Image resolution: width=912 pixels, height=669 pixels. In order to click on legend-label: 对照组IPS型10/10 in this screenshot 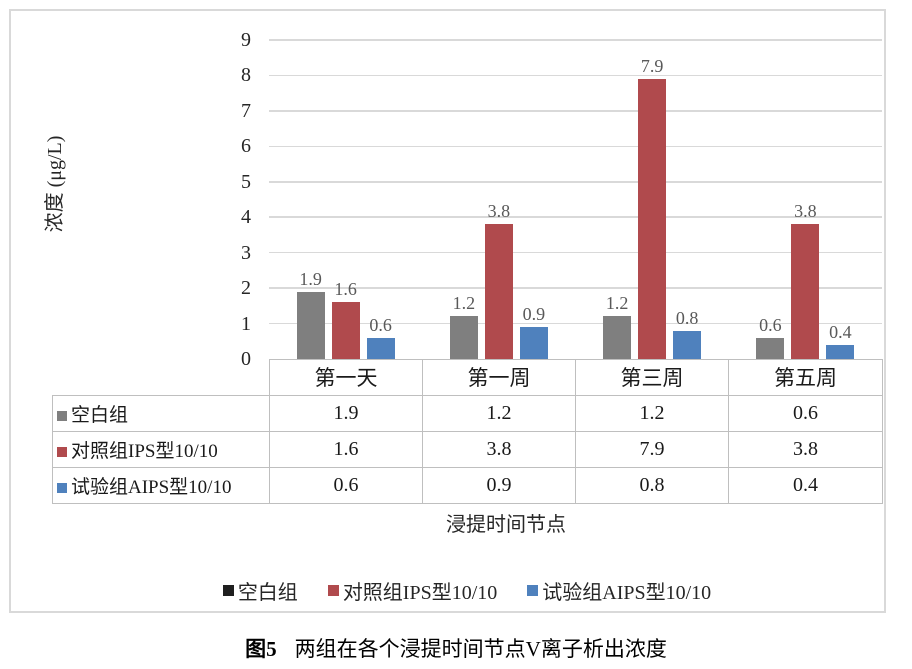, I will do `click(420, 593)`.